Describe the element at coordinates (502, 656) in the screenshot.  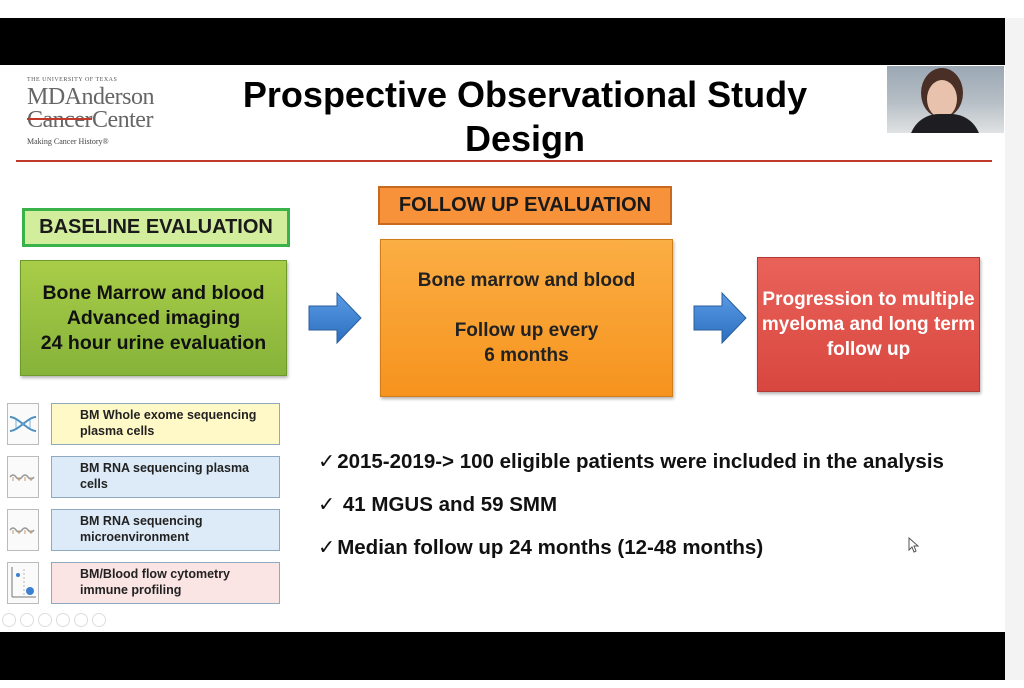
I see `video-letterbox-bottom` at that location.